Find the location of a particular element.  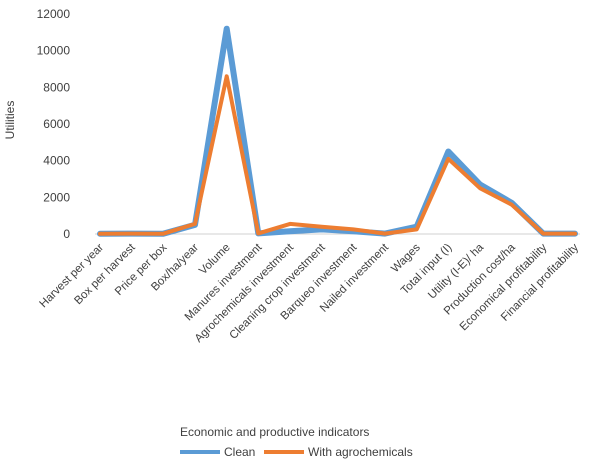

y-tick-label: 6000 is located at coordinates (56, 124).